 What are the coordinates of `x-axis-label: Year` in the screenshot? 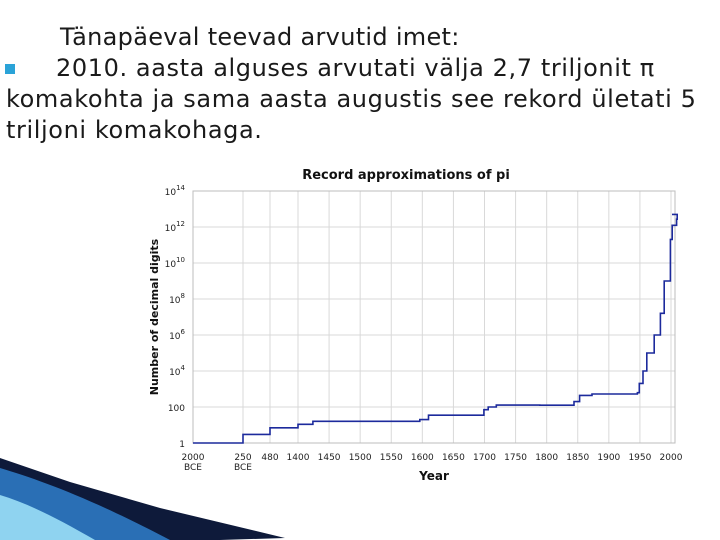 It's located at (433, 476).